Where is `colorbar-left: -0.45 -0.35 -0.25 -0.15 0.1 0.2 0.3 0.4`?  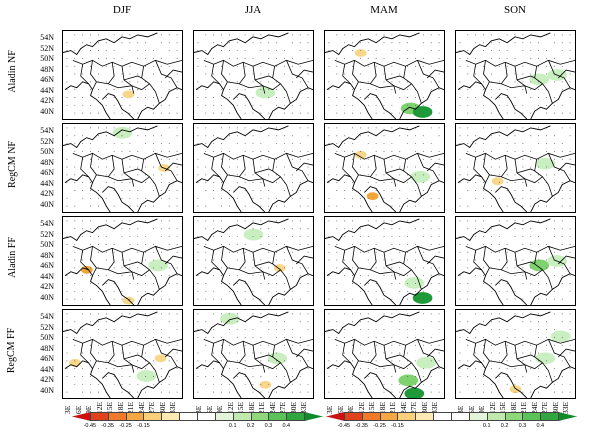
colorbar-left: -0.45 -0.35 -0.25 -0.15 0.1 0.2 0.3 0.4 is located at coordinates (197, 424).